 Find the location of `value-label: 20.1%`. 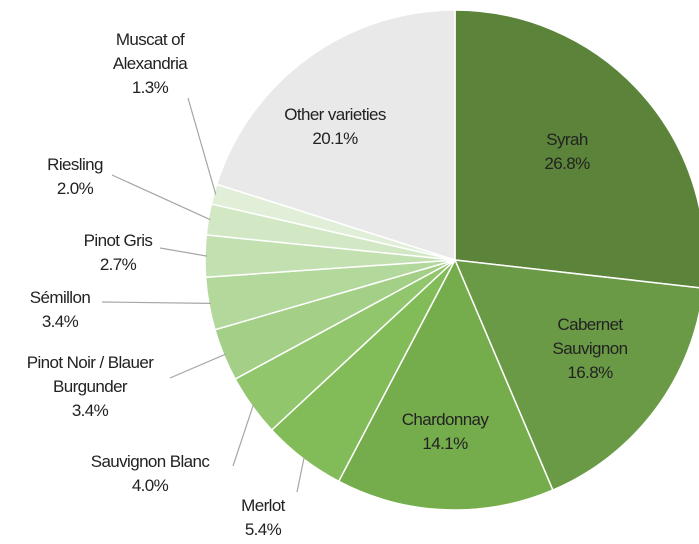

value-label: 20.1% is located at coordinates (335, 138).